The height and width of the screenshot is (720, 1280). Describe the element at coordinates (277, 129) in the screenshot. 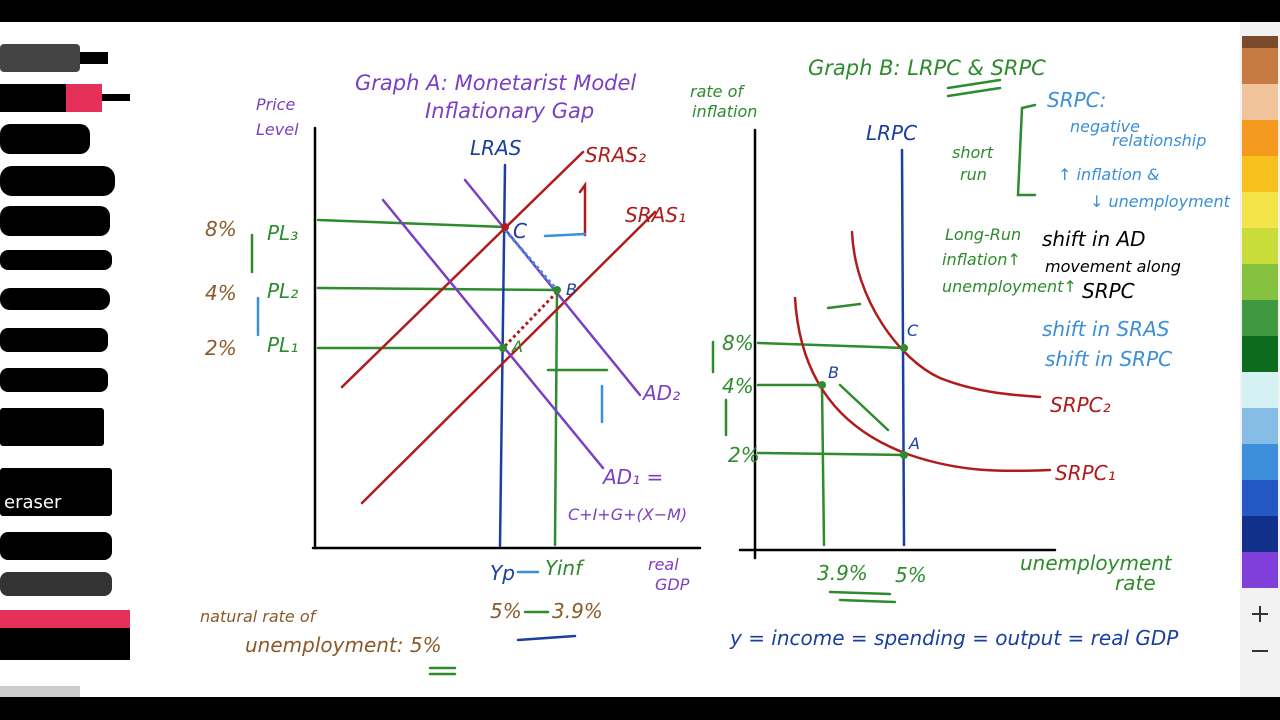

I see `axis-label: Level` at that location.